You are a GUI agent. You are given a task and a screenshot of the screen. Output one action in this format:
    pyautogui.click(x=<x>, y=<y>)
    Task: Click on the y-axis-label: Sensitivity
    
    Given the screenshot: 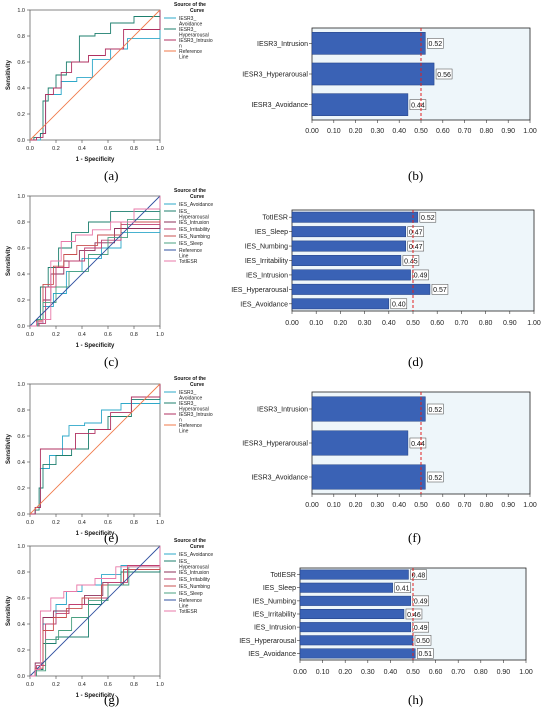 What is the action you would take?
    pyautogui.click(x=9, y=448)
    